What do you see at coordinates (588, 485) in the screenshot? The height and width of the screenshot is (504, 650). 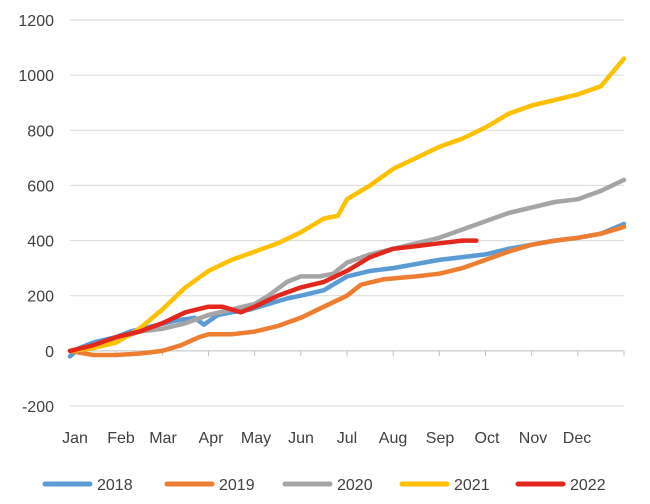 I see `legend-label-2022: 2022` at bounding box center [588, 485].